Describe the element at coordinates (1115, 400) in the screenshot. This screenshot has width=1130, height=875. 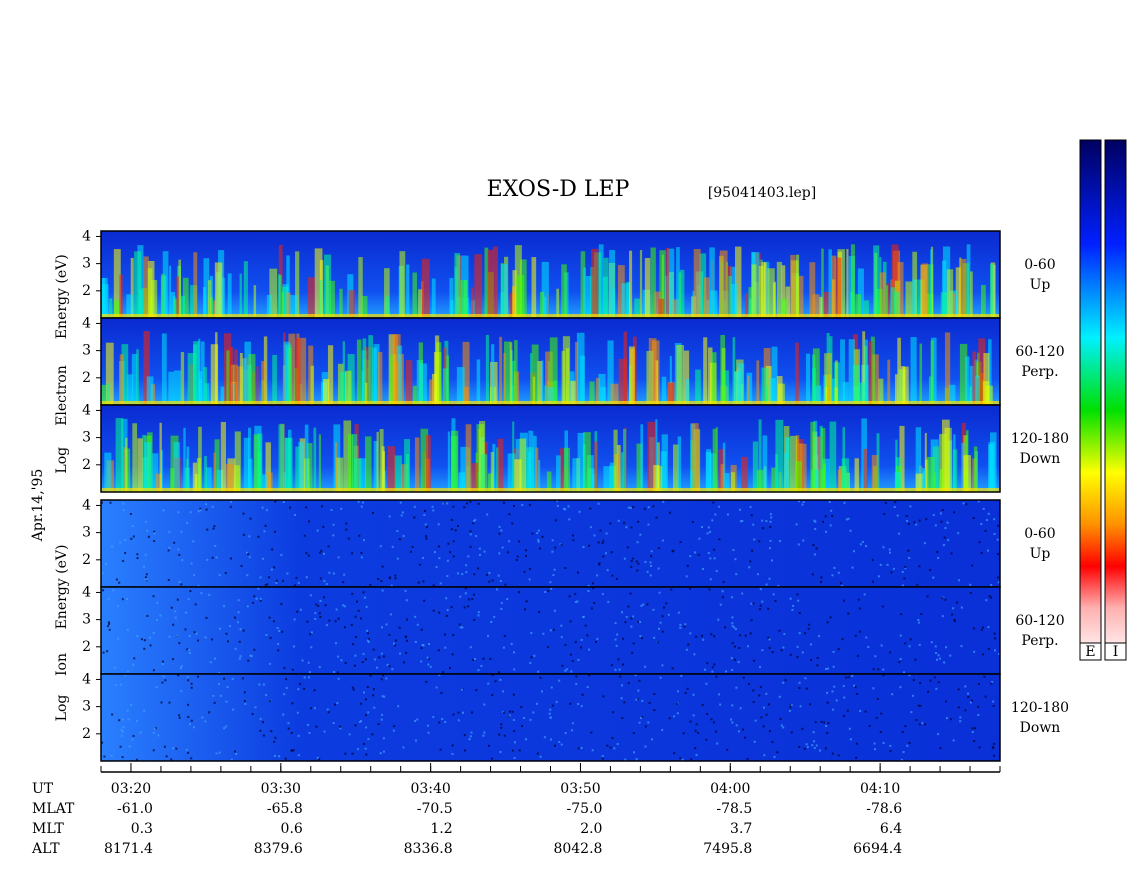
I see `colorbar` at that location.